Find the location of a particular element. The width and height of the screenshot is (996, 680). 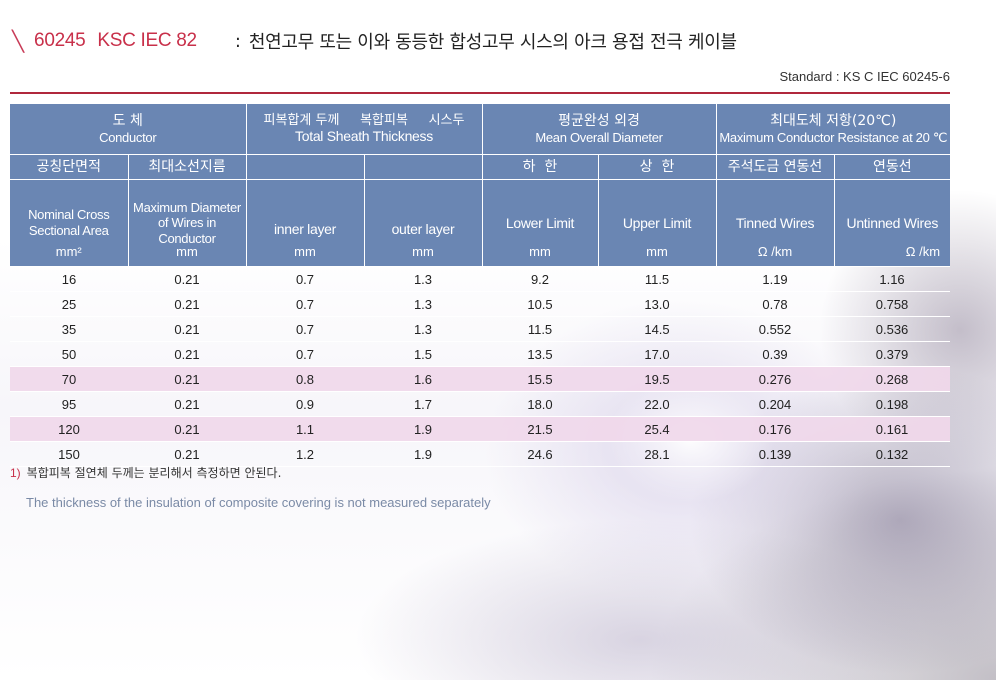

header-lower-unit: mm is located at coordinates (540, 252).